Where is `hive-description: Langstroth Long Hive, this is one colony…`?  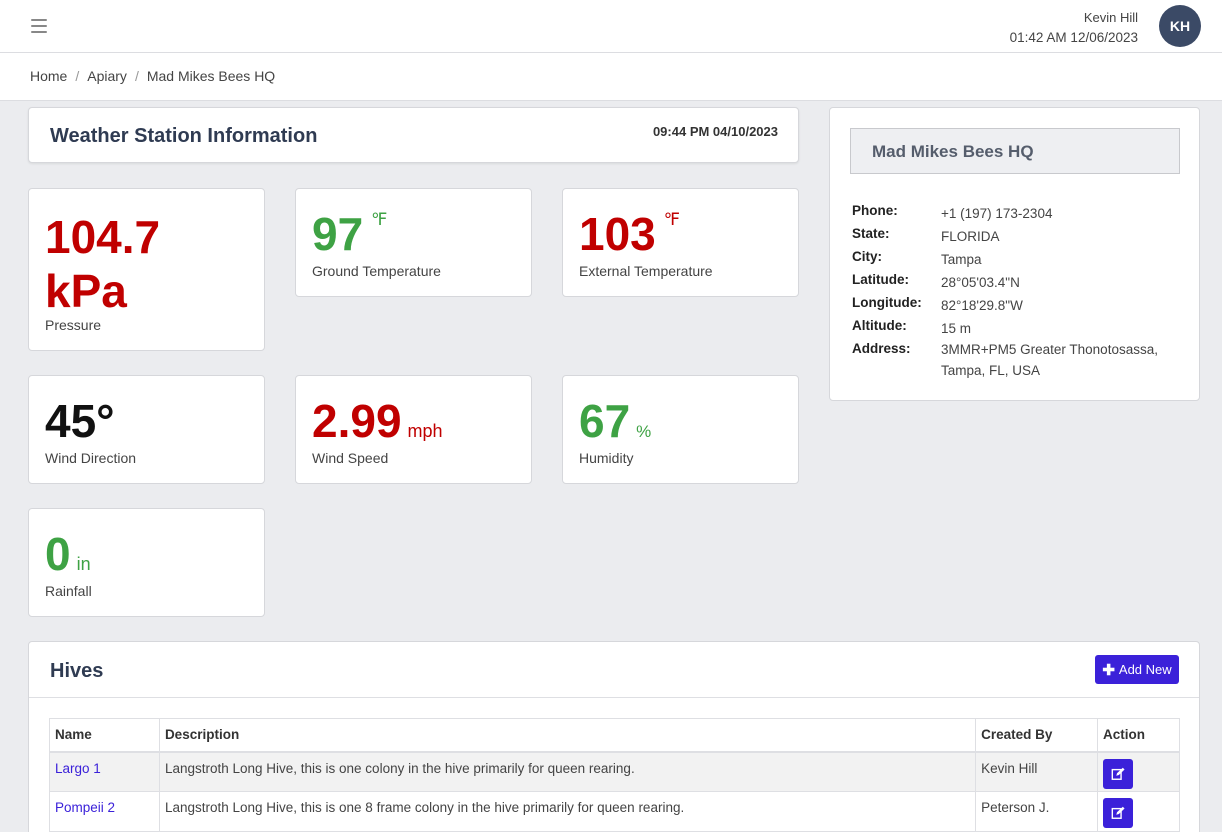 hive-description: Langstroth Long Hive, this is one colony… is located at coordinates (567, 771).